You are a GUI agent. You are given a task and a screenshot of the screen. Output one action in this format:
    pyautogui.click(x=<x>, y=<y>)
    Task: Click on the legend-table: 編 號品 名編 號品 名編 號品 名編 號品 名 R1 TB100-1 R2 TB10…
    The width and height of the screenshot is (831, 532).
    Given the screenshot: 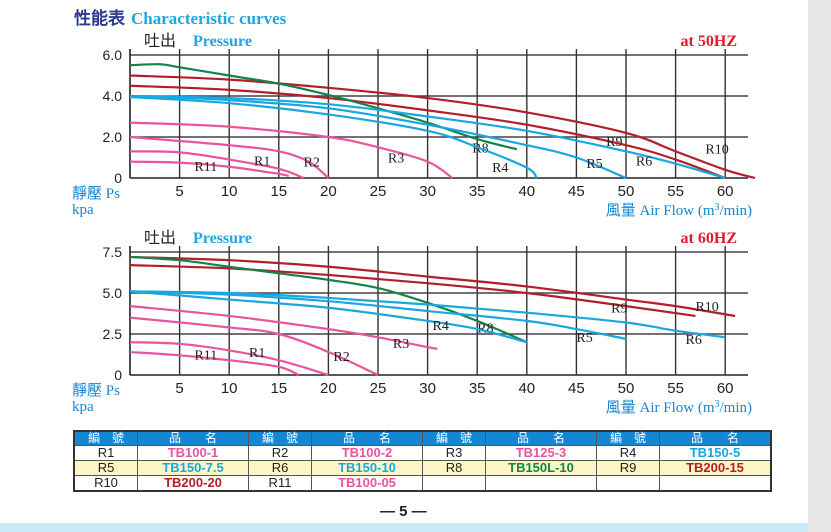 What is the action you would take?
    pyautogui.click(x=422, y=461)
    